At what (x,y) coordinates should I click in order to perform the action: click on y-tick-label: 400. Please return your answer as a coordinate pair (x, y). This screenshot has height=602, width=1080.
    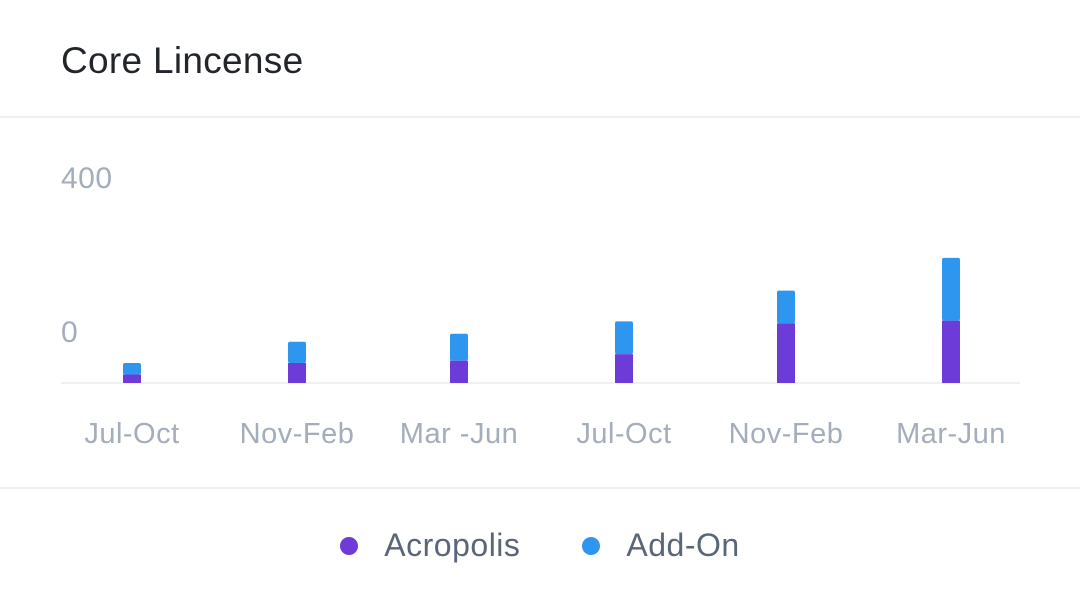
    Looking at the image, I should click on (87, 178).